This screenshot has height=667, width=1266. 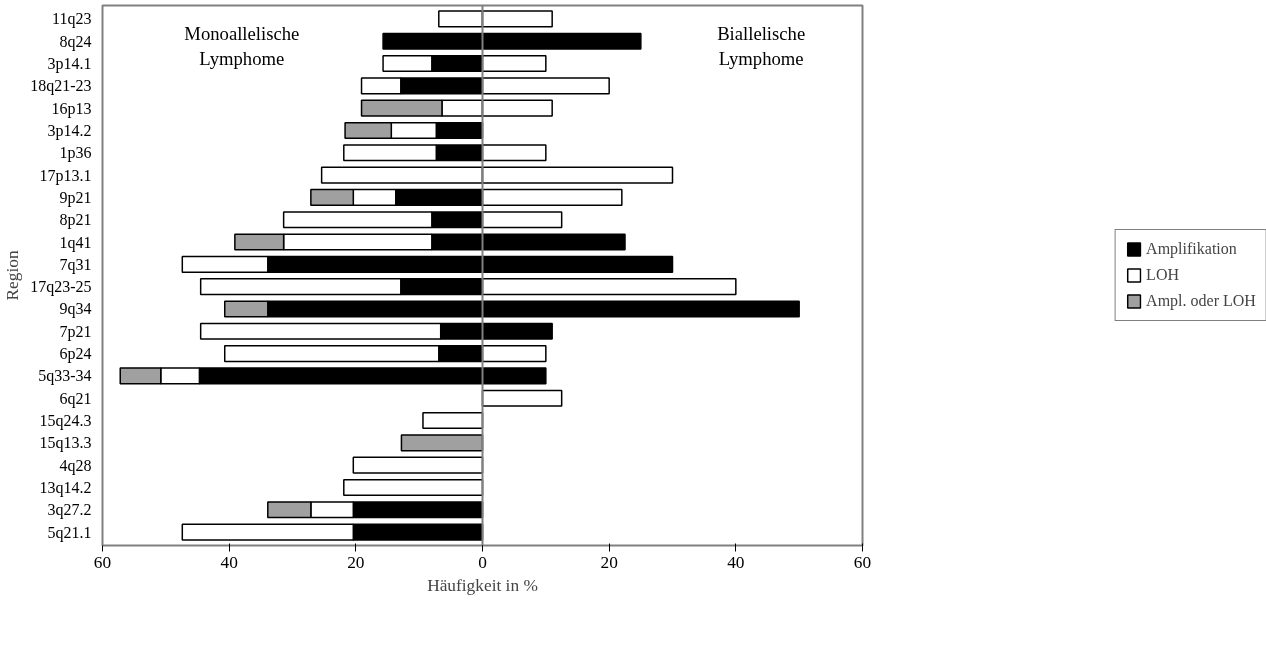 What do you see at coordinates (71, 108) in the screenshot?
I see `y-tick-label: 16p13` at bounding box center [71, 108].